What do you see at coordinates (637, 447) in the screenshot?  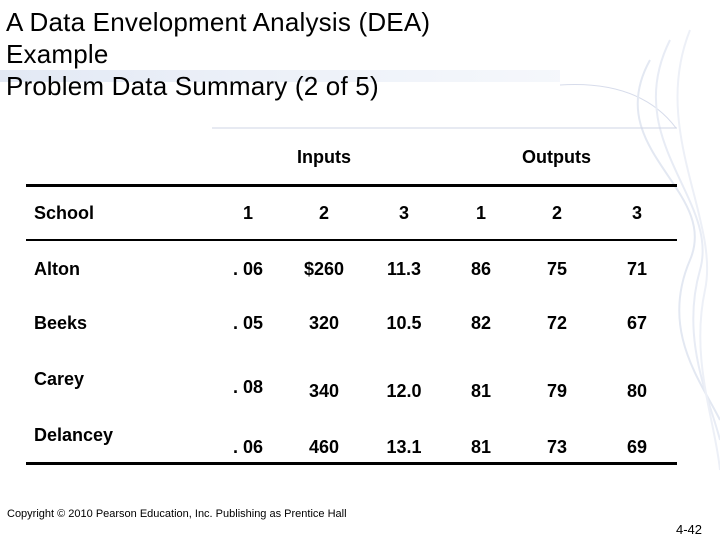 I see `cell-output-3: 69` at bounding box center [637, 447].